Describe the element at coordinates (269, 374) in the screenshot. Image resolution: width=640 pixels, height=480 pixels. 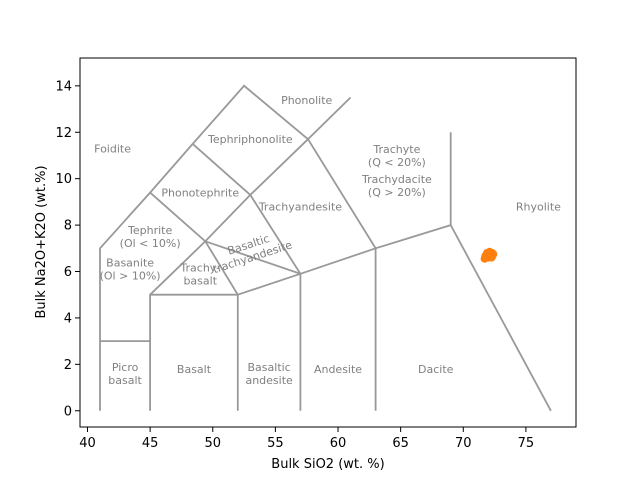
I see `field-label-basaltic: Basaltic andesite` at that location.